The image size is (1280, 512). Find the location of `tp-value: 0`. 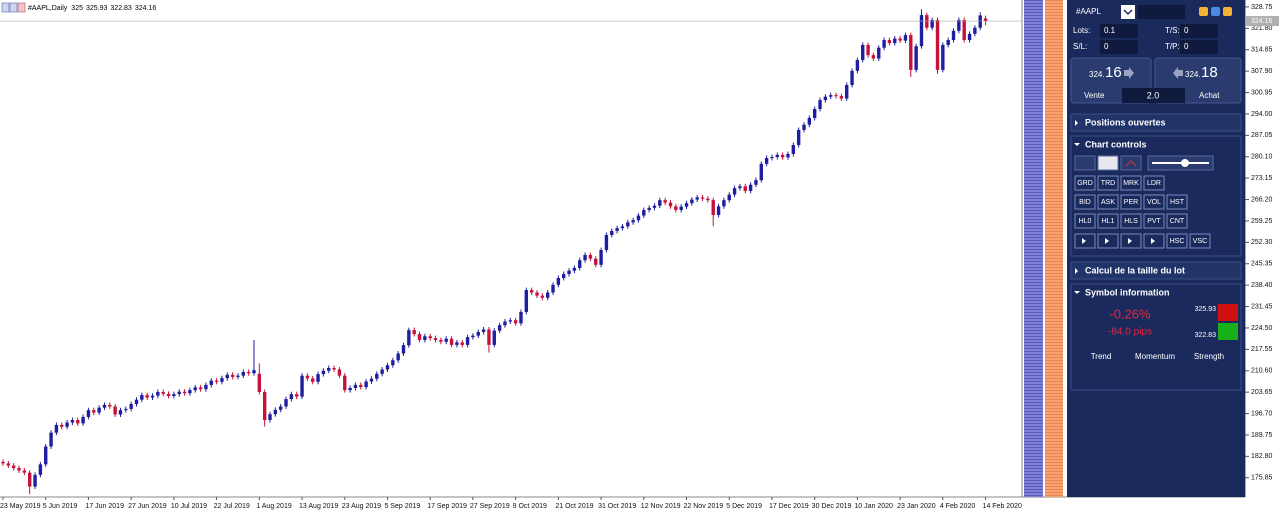

tp-value: 0 is located at coordinates (1186, 46).